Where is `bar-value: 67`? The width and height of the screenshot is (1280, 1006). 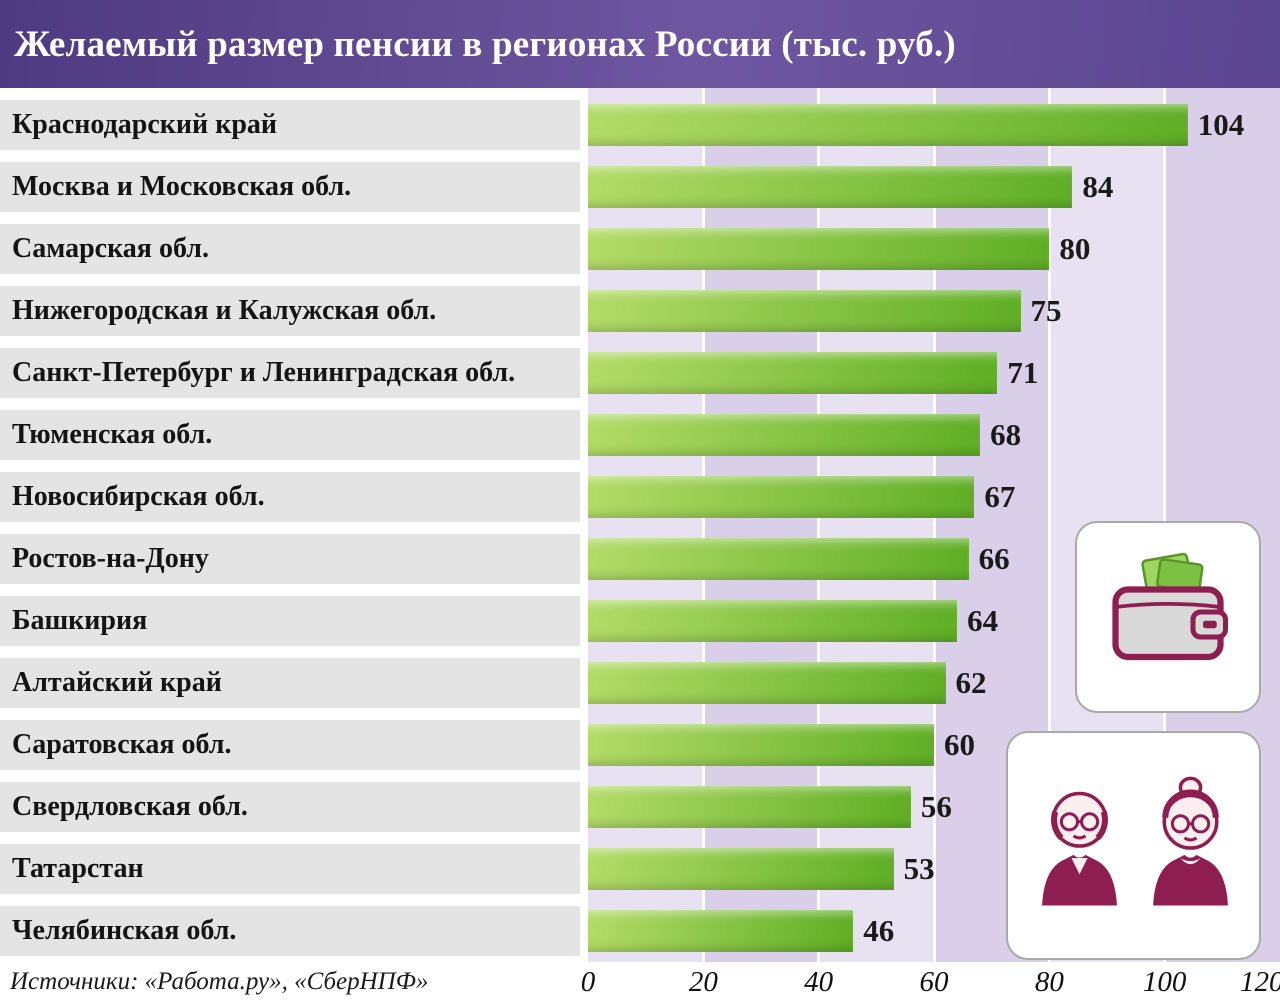 bar-value: 67 is located at coordinates (1000, 496).